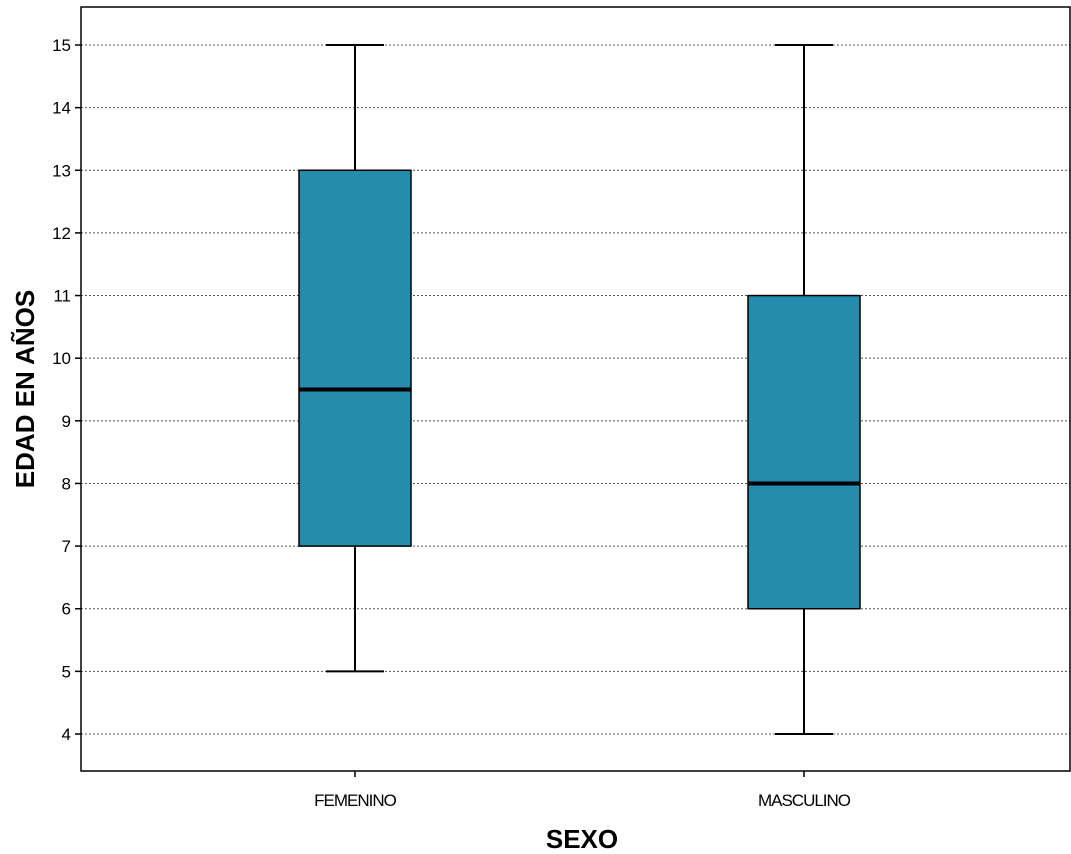 The image size is (1071, 854). Describe the element at coordinates (804, 800) in the screenshot. I see `x-category-label: MASCULINO` at that location.